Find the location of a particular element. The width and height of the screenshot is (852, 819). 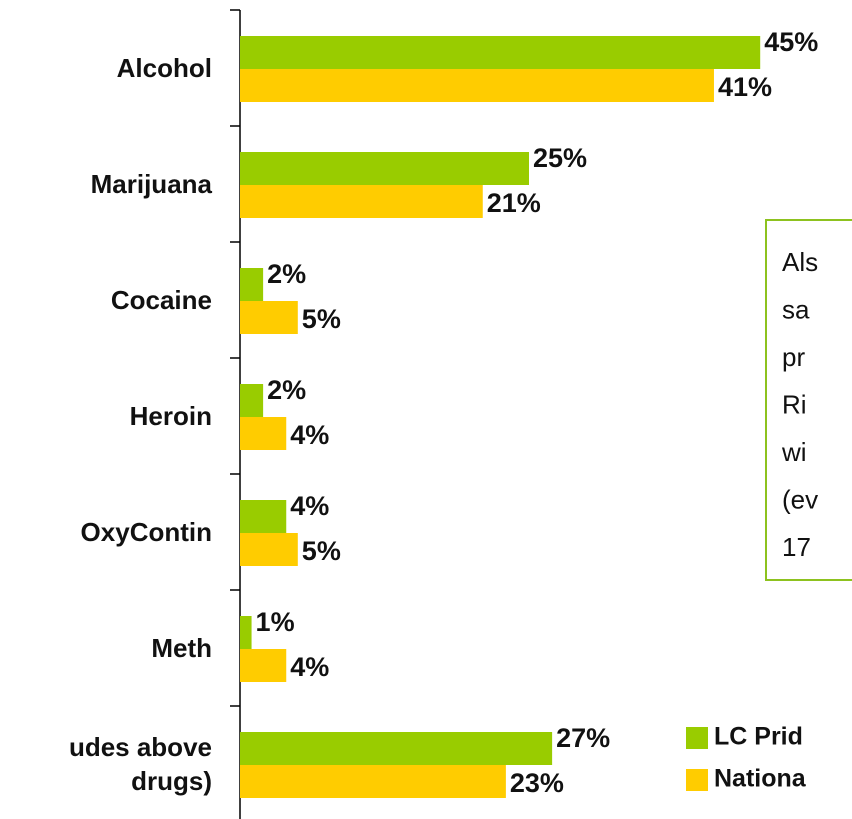

legend-label: Nationa is located at coordinates (760, 779).